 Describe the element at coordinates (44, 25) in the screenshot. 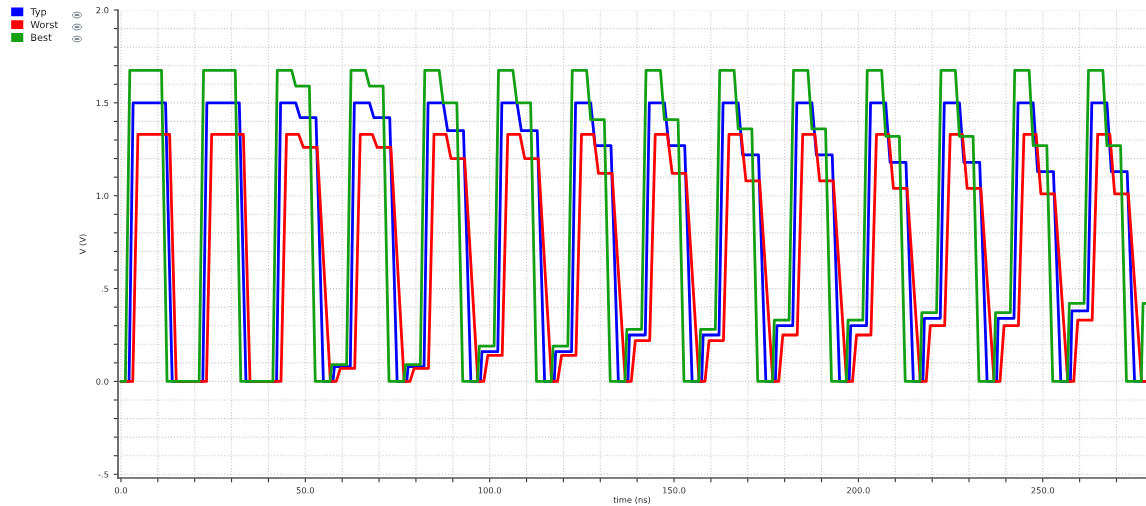

I see `legend-label: Worst` at that location.